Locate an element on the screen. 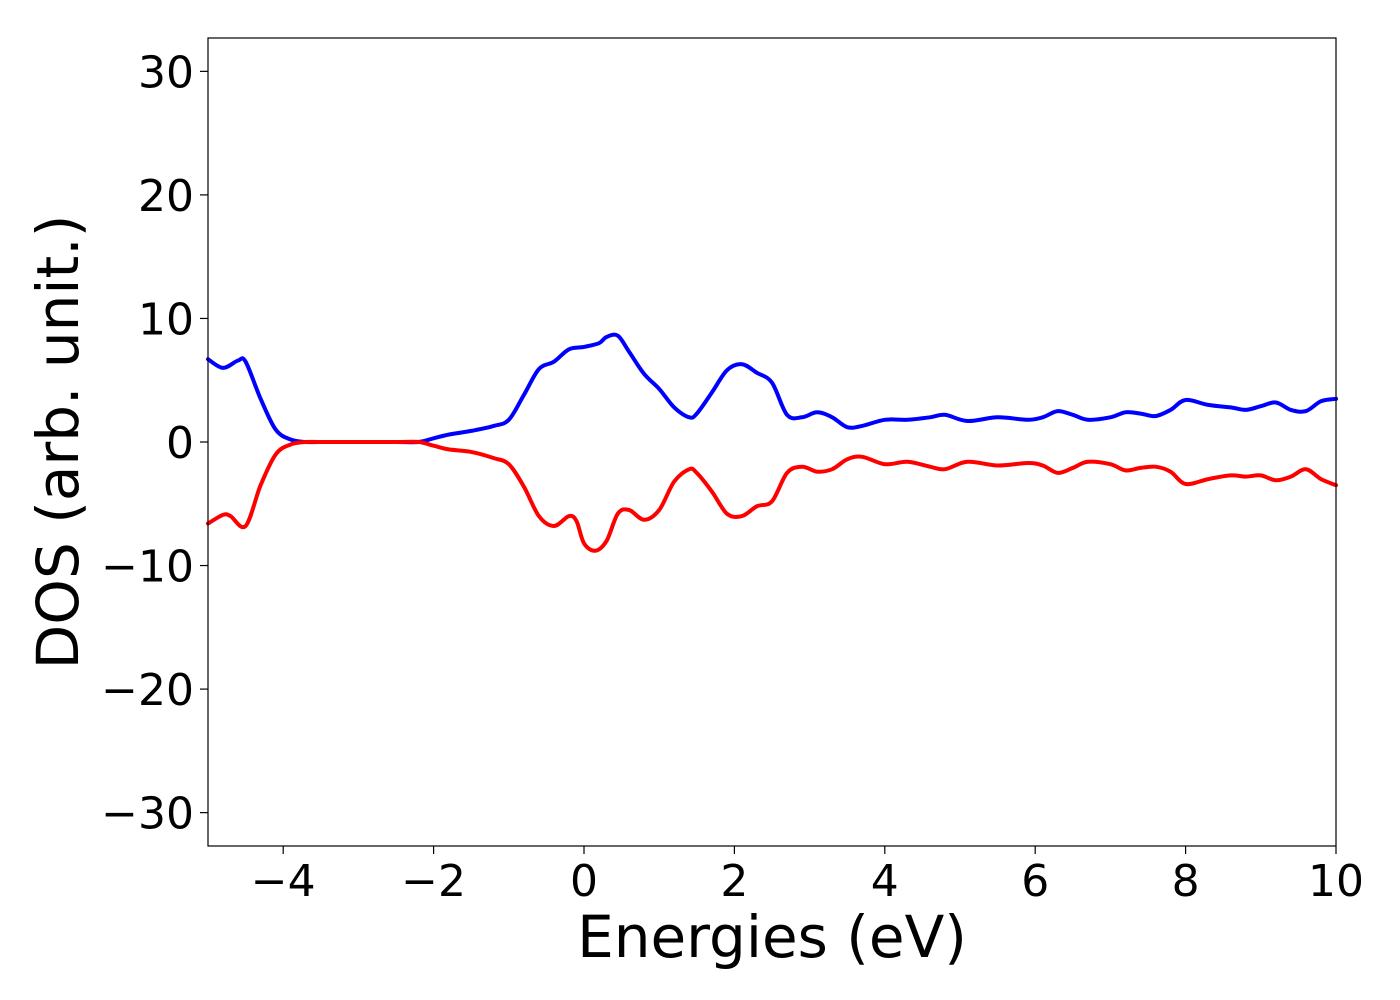  x-tick-label: 2 is located at coordinates (734, 881).